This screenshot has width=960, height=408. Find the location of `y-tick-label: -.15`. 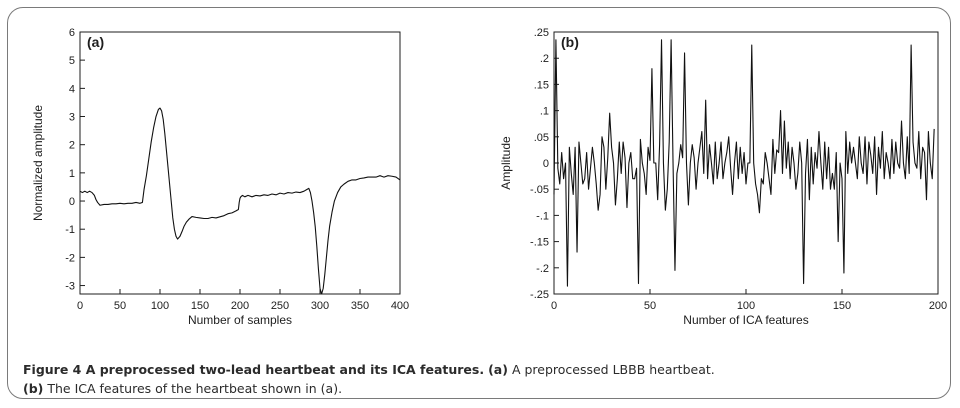

y-tick-label: -.15 is located at coordinates (539, 243).